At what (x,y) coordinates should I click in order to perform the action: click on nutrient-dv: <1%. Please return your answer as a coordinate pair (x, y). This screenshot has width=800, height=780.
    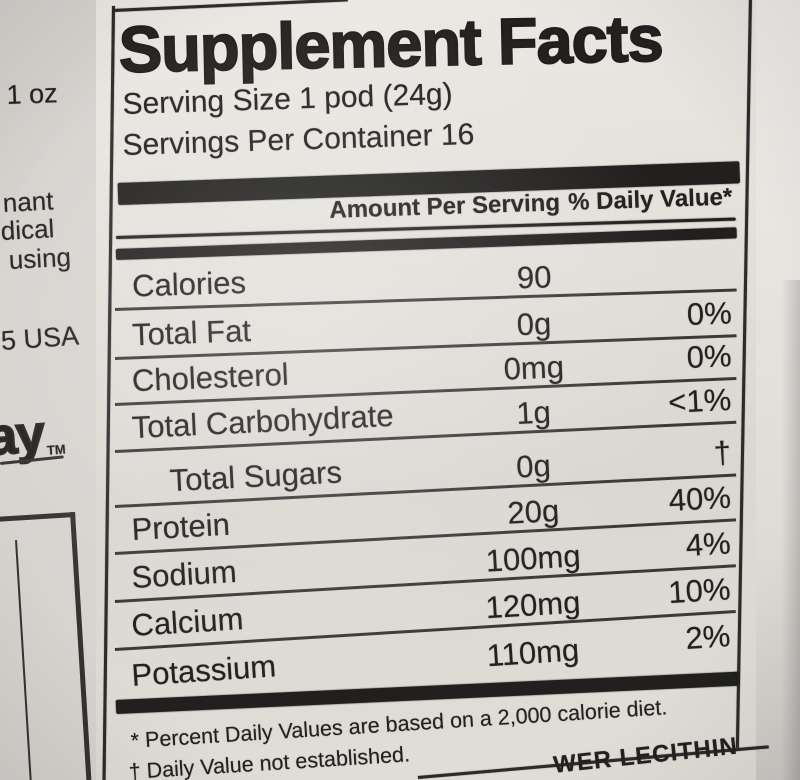
    Looking at the image, I should click on (699, 400).